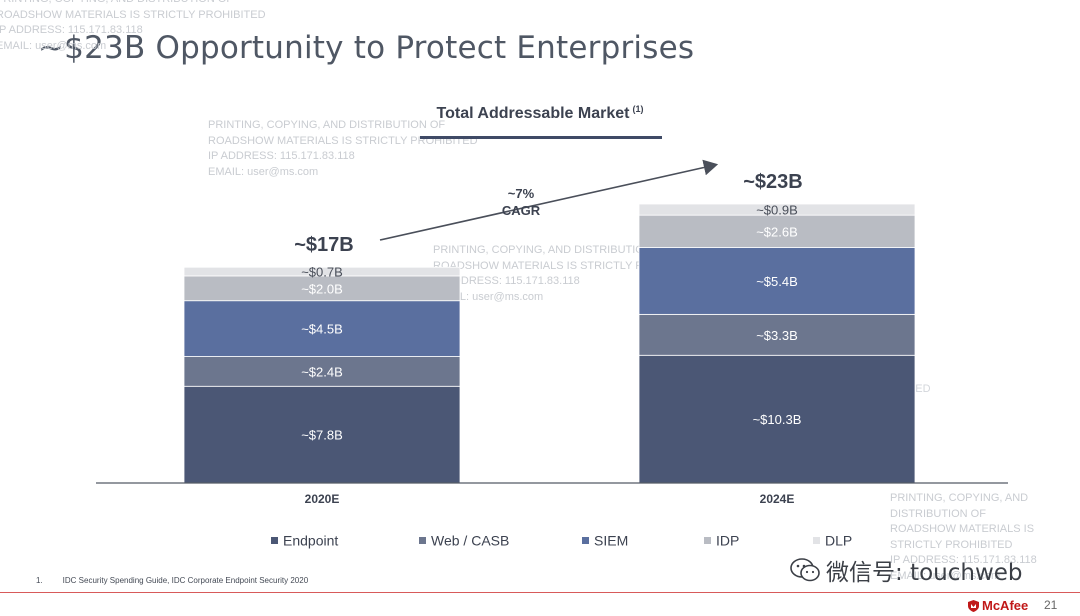 The height and width of the screenshot is (616, 1080). I want to click on legend: Endpoint Web / CASB SIEM IDP DLP, so click(561, 541).